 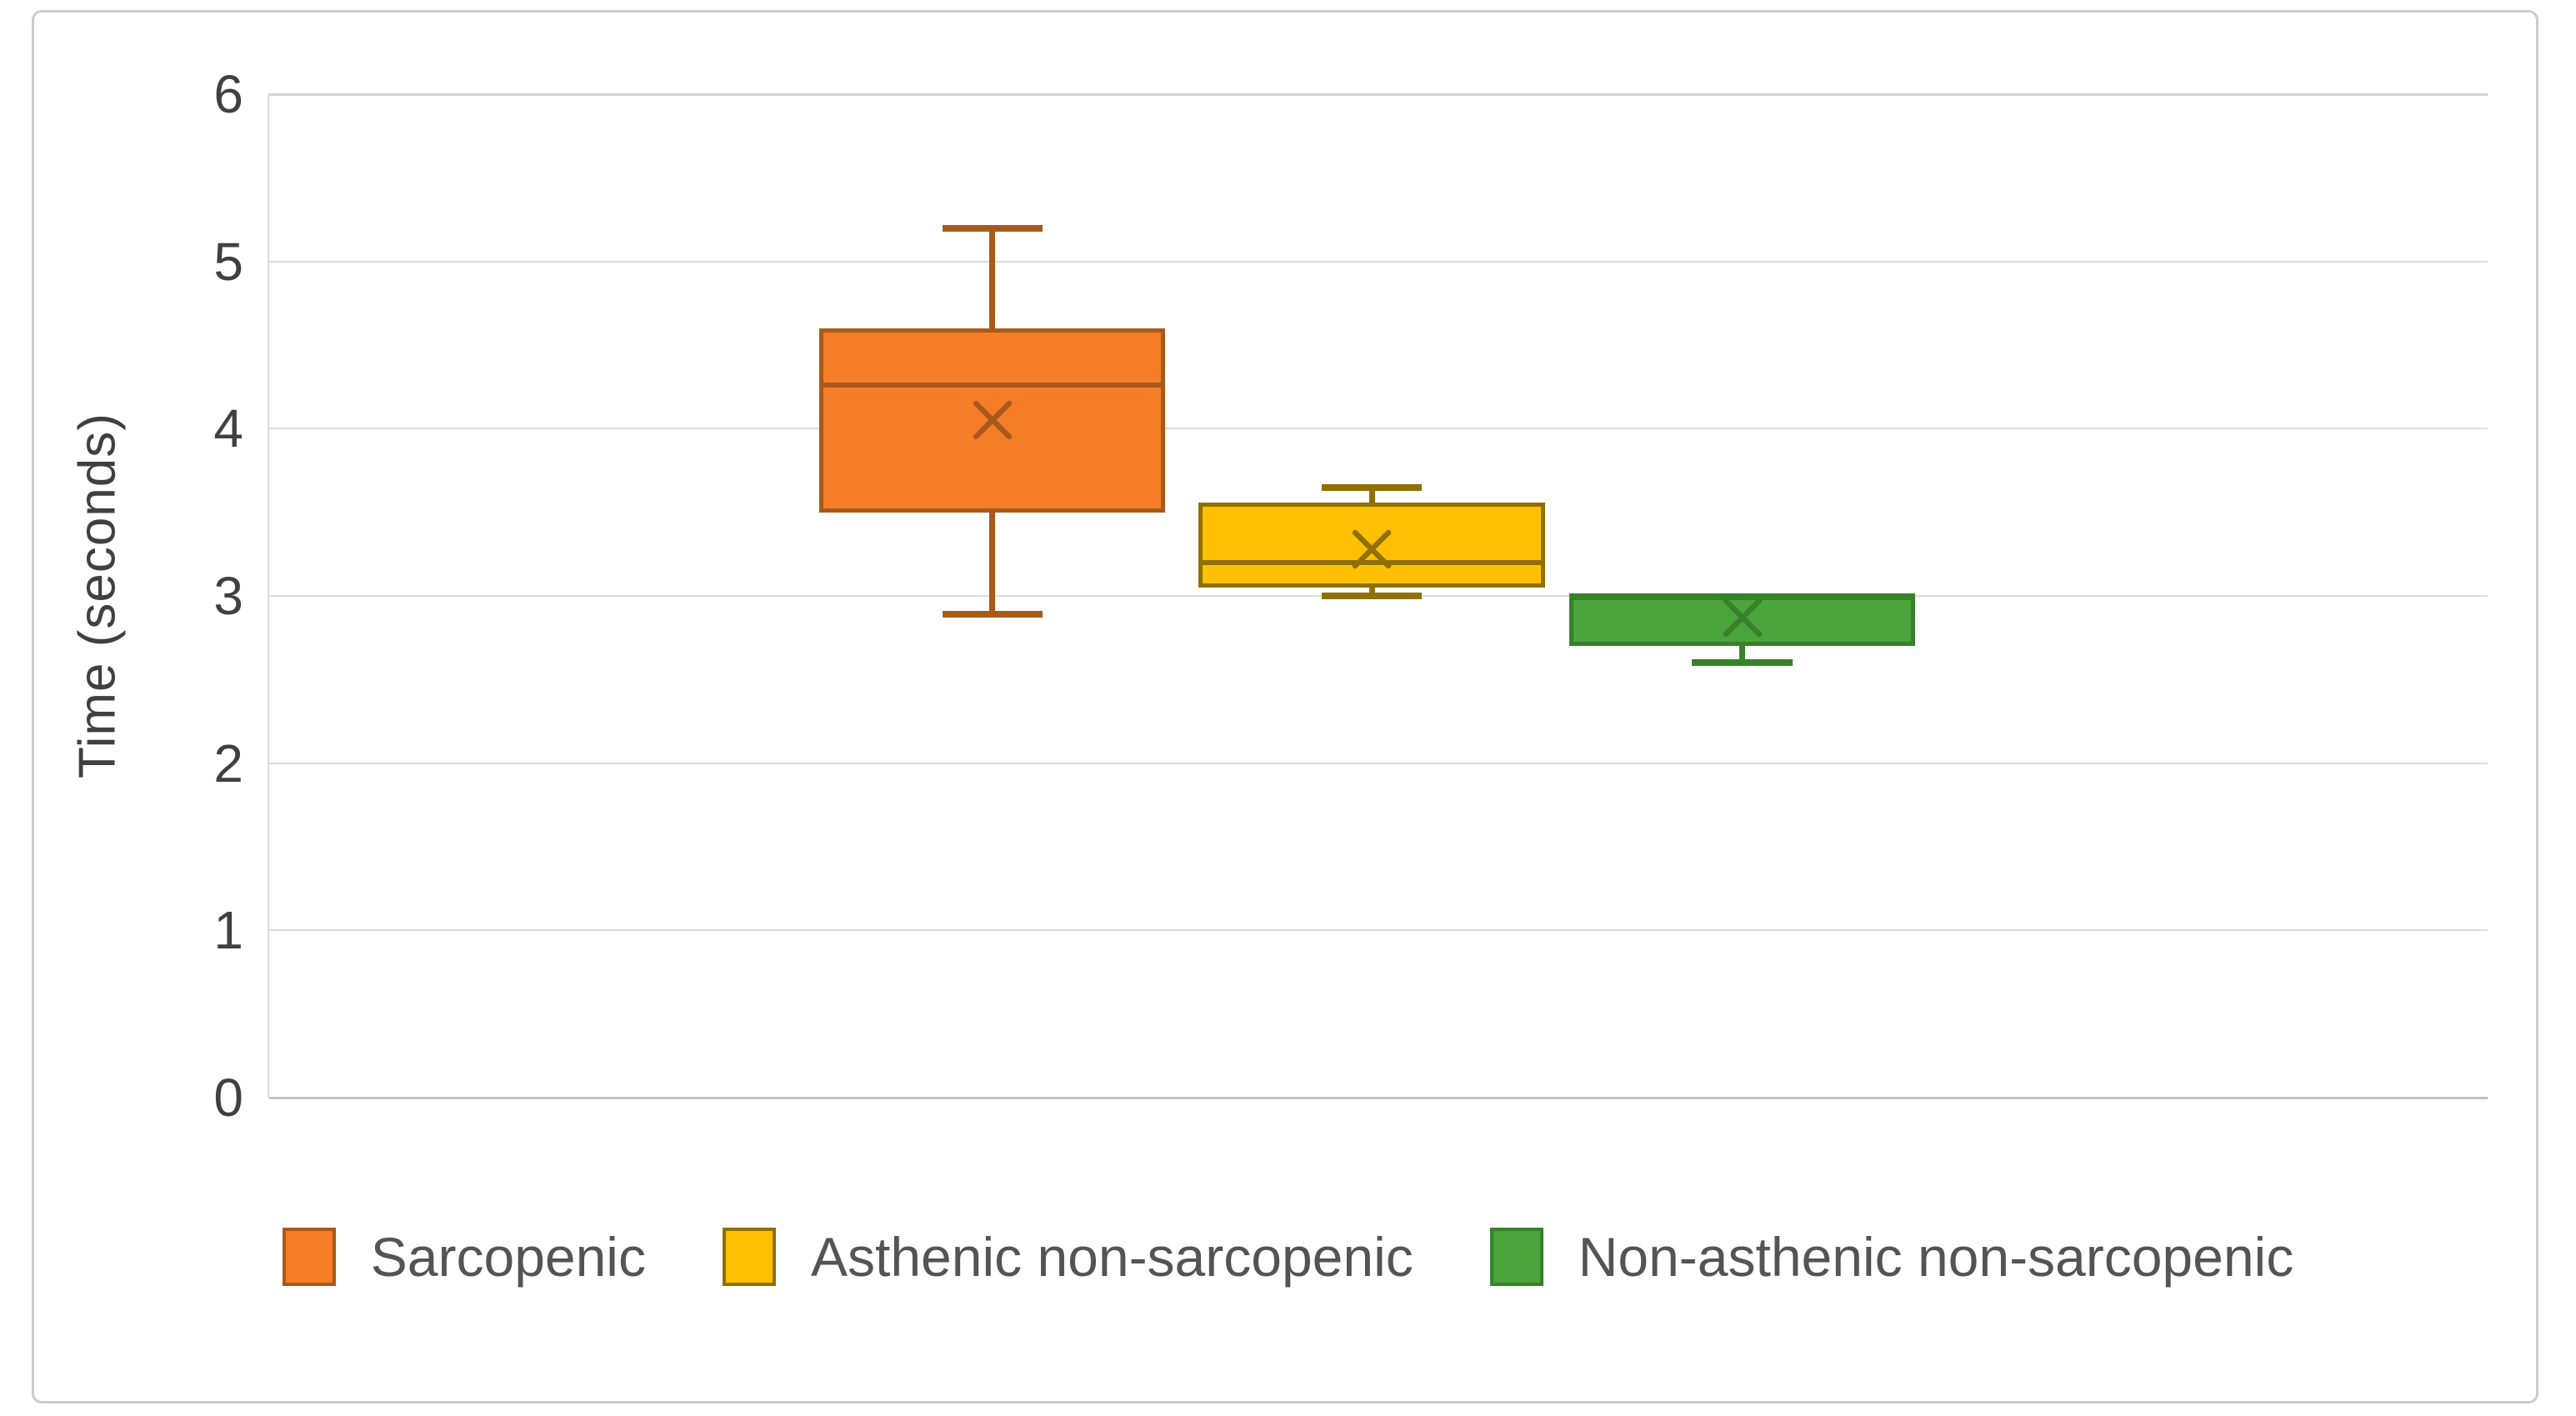 I want to click on legend-item-2: Non-asthenic non-sarcopenic, so click(x=1891, y=1256).